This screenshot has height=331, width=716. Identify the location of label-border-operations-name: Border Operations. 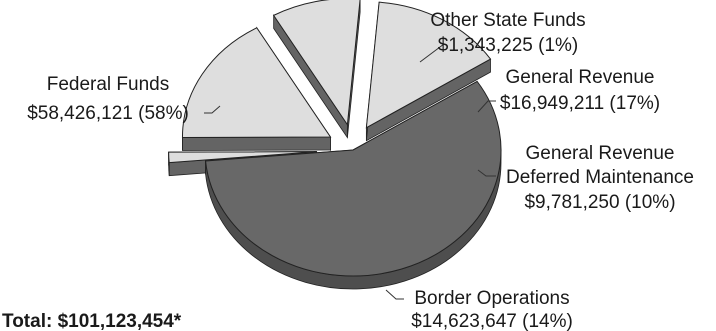
(491, 298).